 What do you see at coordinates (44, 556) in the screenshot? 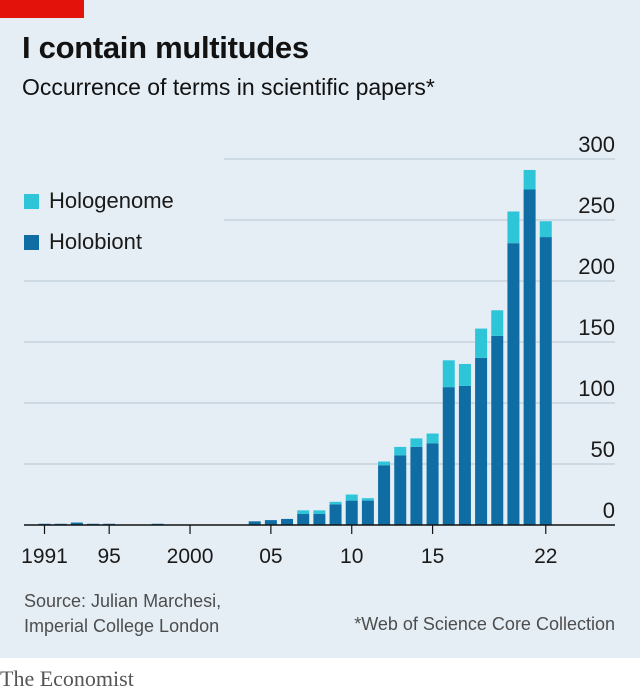
I see `x-tick-label-1991: 1991` at bounding box center [44, 556].